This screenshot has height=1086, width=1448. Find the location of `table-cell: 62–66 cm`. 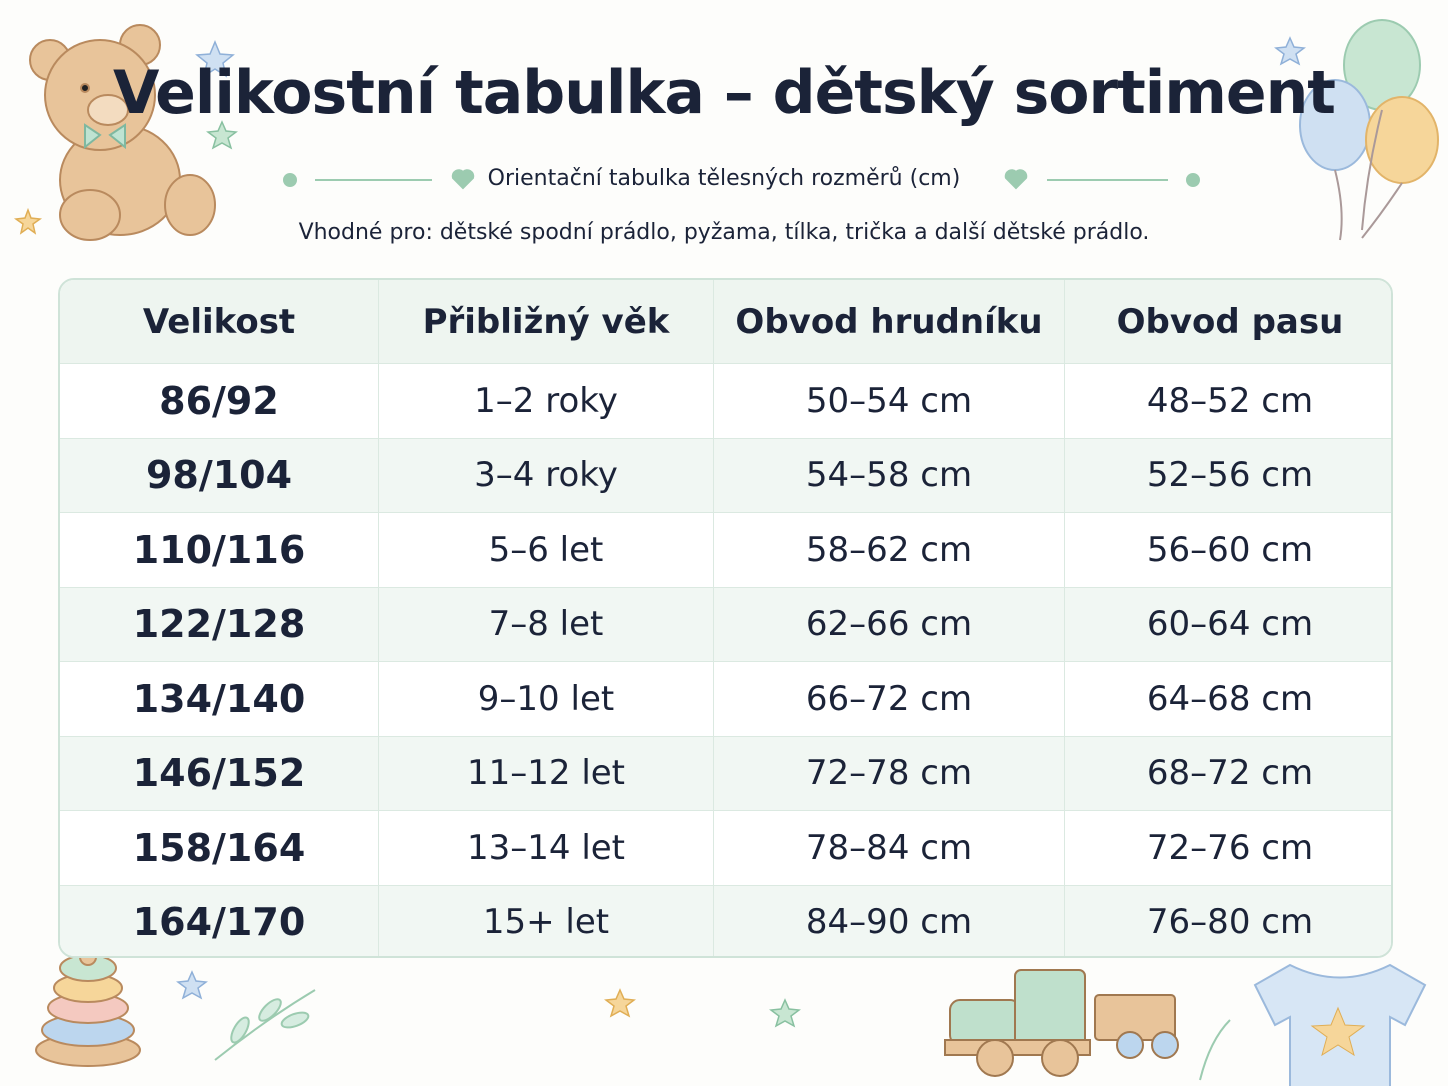

table-cell: 62–66 cm is located at coordinates (889, 624).